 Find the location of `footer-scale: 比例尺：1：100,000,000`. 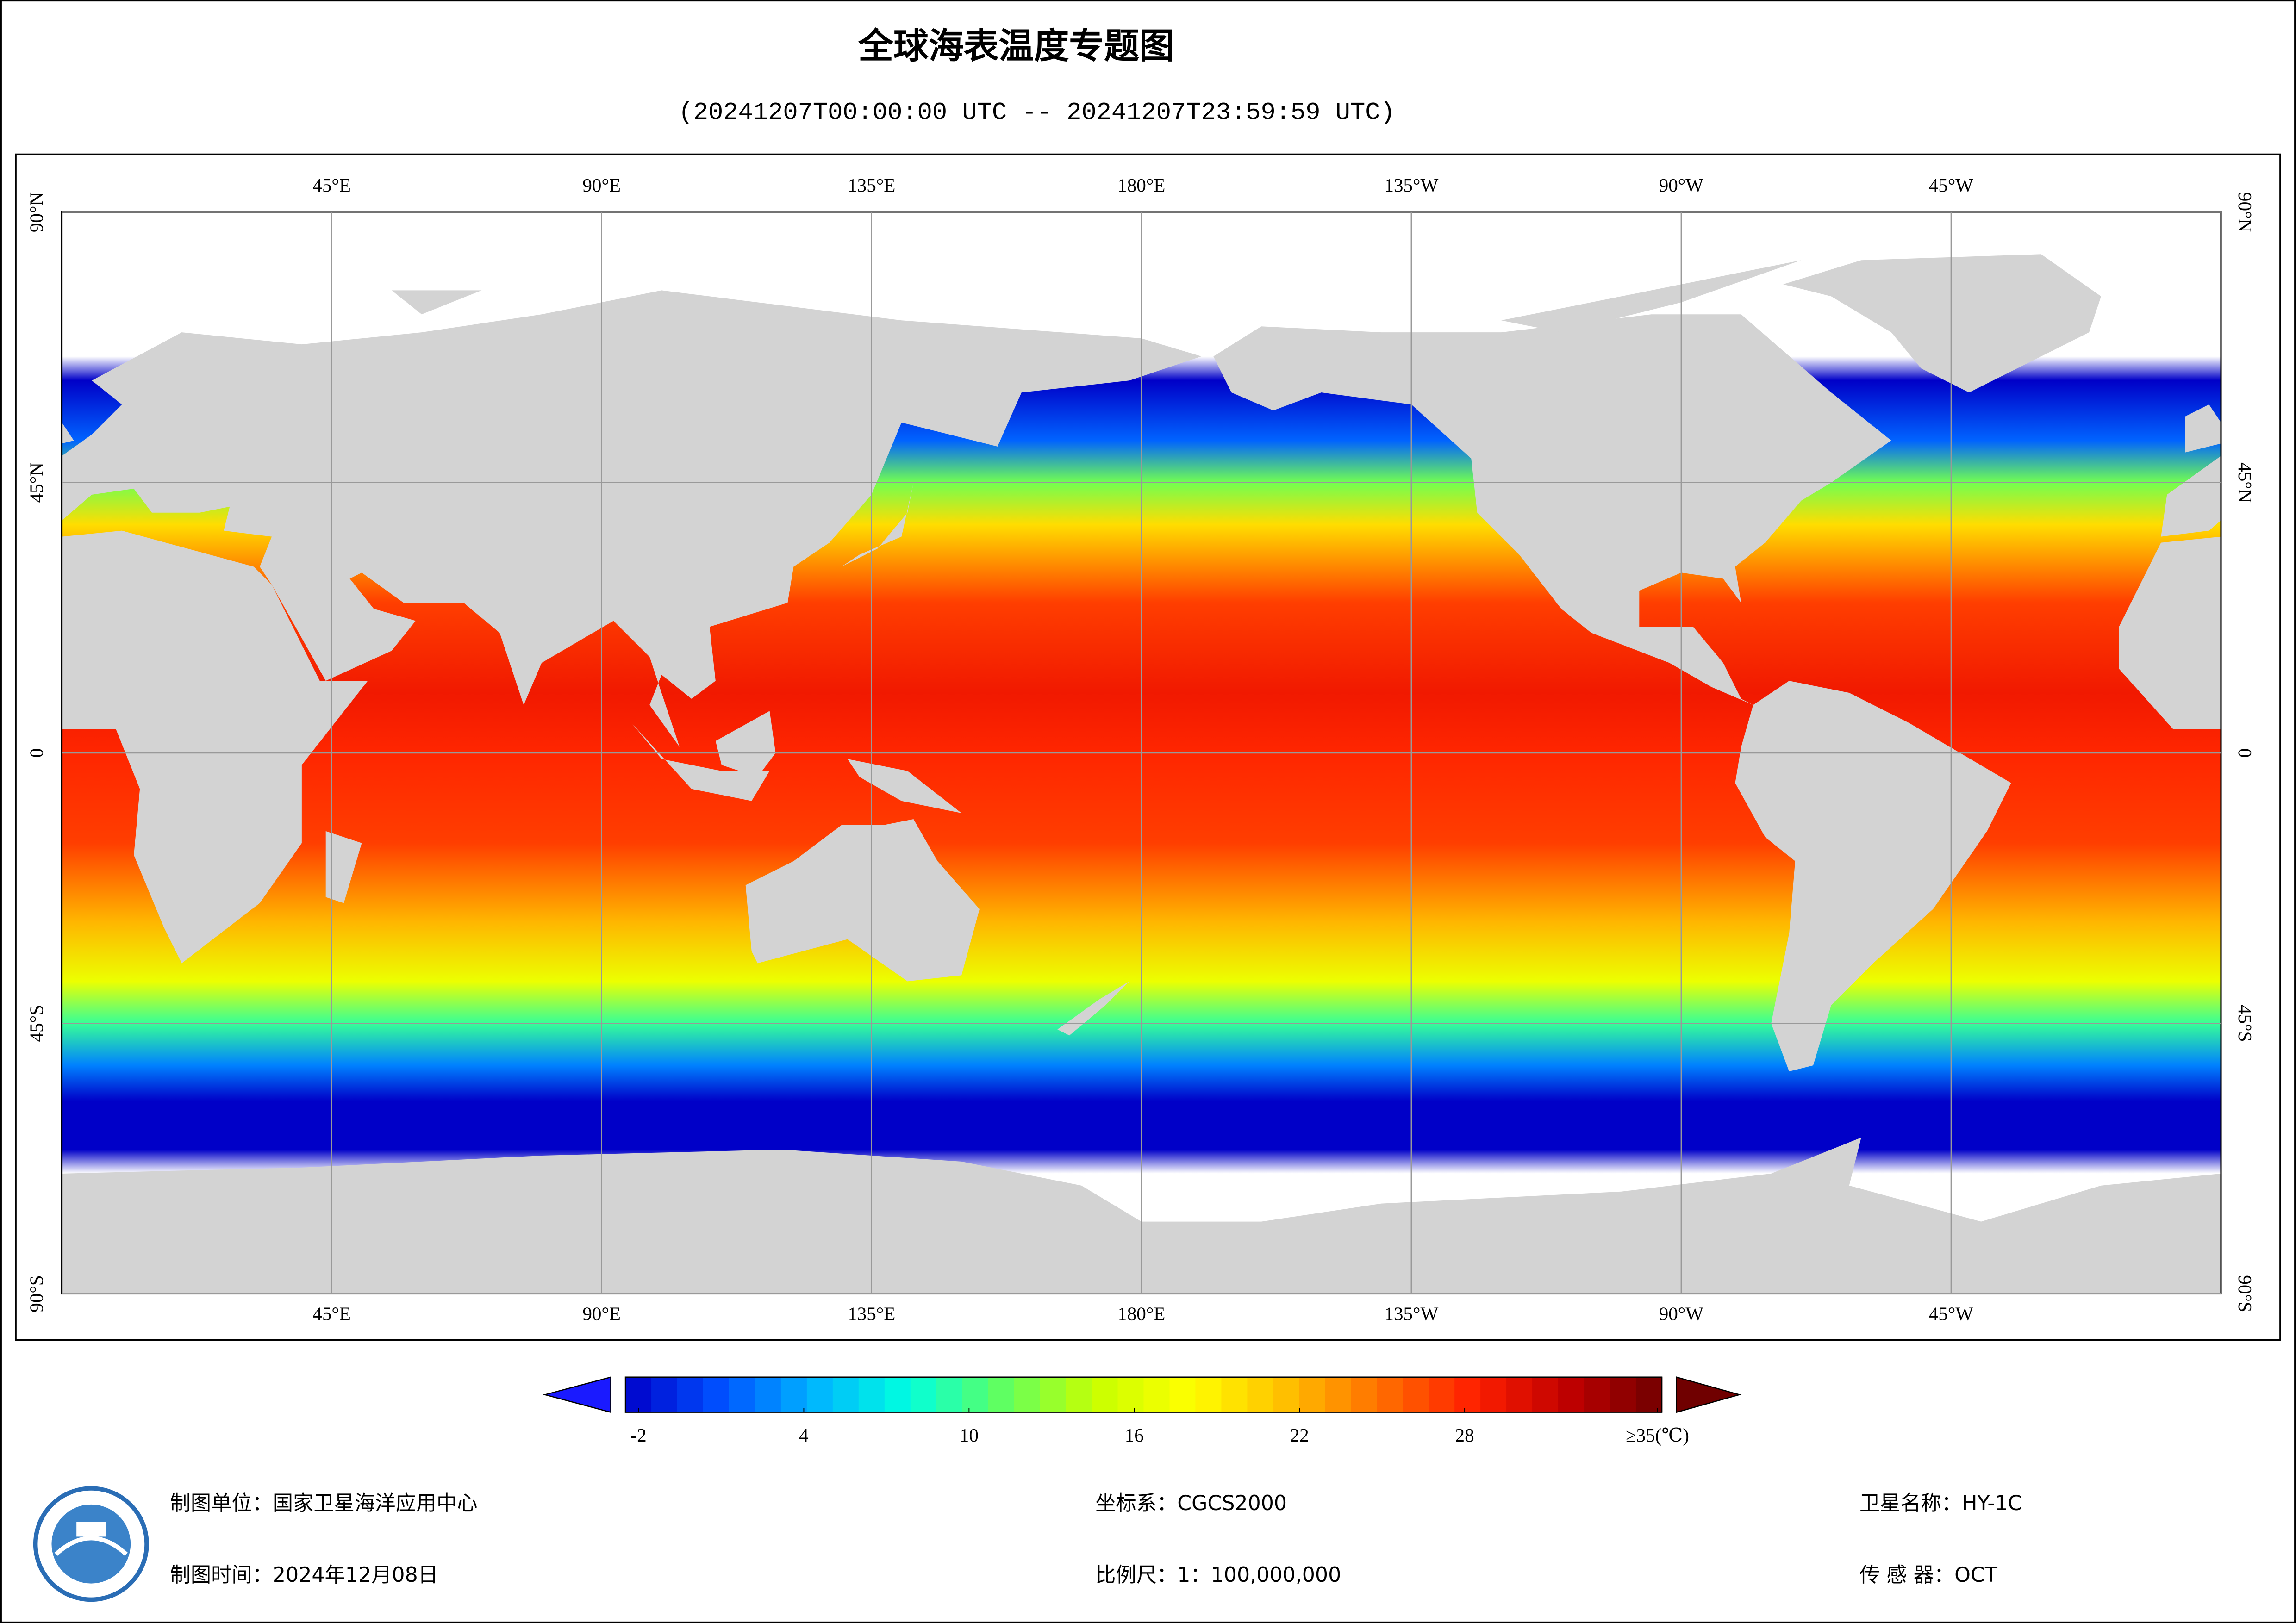

footer-scale: 比例尺：1：100,000,000 is located at coordinates (1218, 1575).